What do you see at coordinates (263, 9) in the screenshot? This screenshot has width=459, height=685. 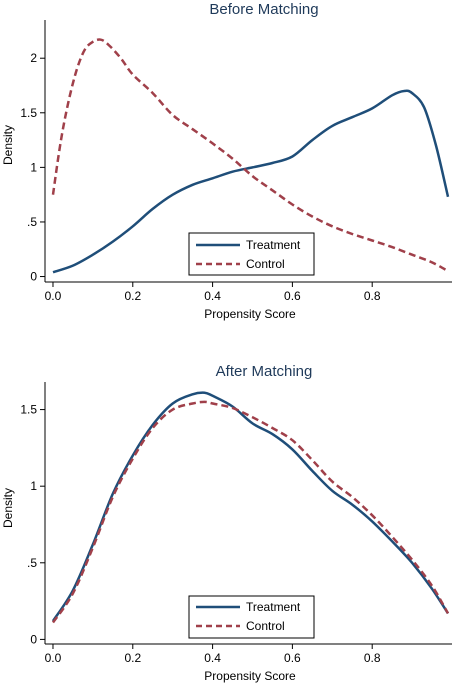 I see `chart-title: Before Matching` at bounding box center [263, 9].